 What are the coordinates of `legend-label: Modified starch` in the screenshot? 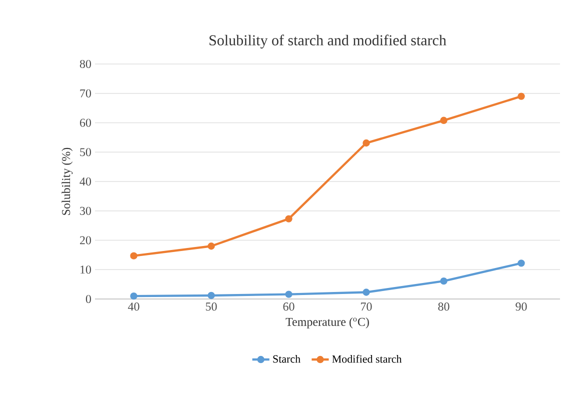 It's located at (367, 358).